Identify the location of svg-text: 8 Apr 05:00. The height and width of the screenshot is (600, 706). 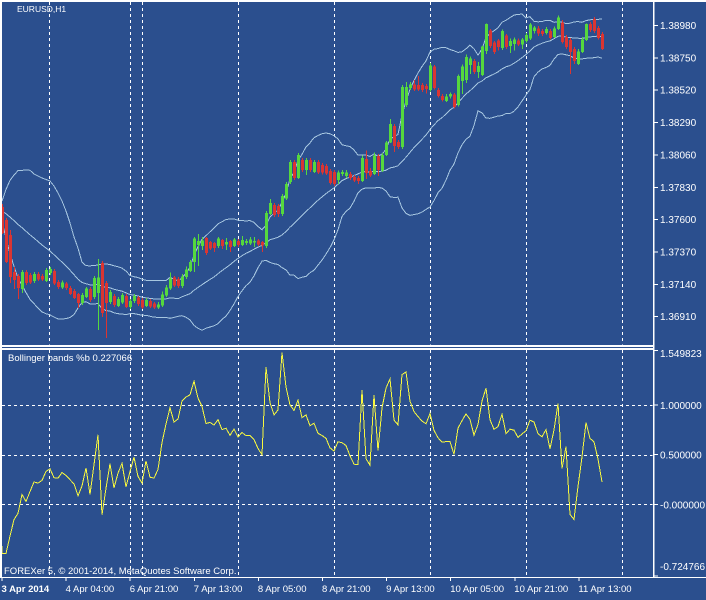
(282, 589).